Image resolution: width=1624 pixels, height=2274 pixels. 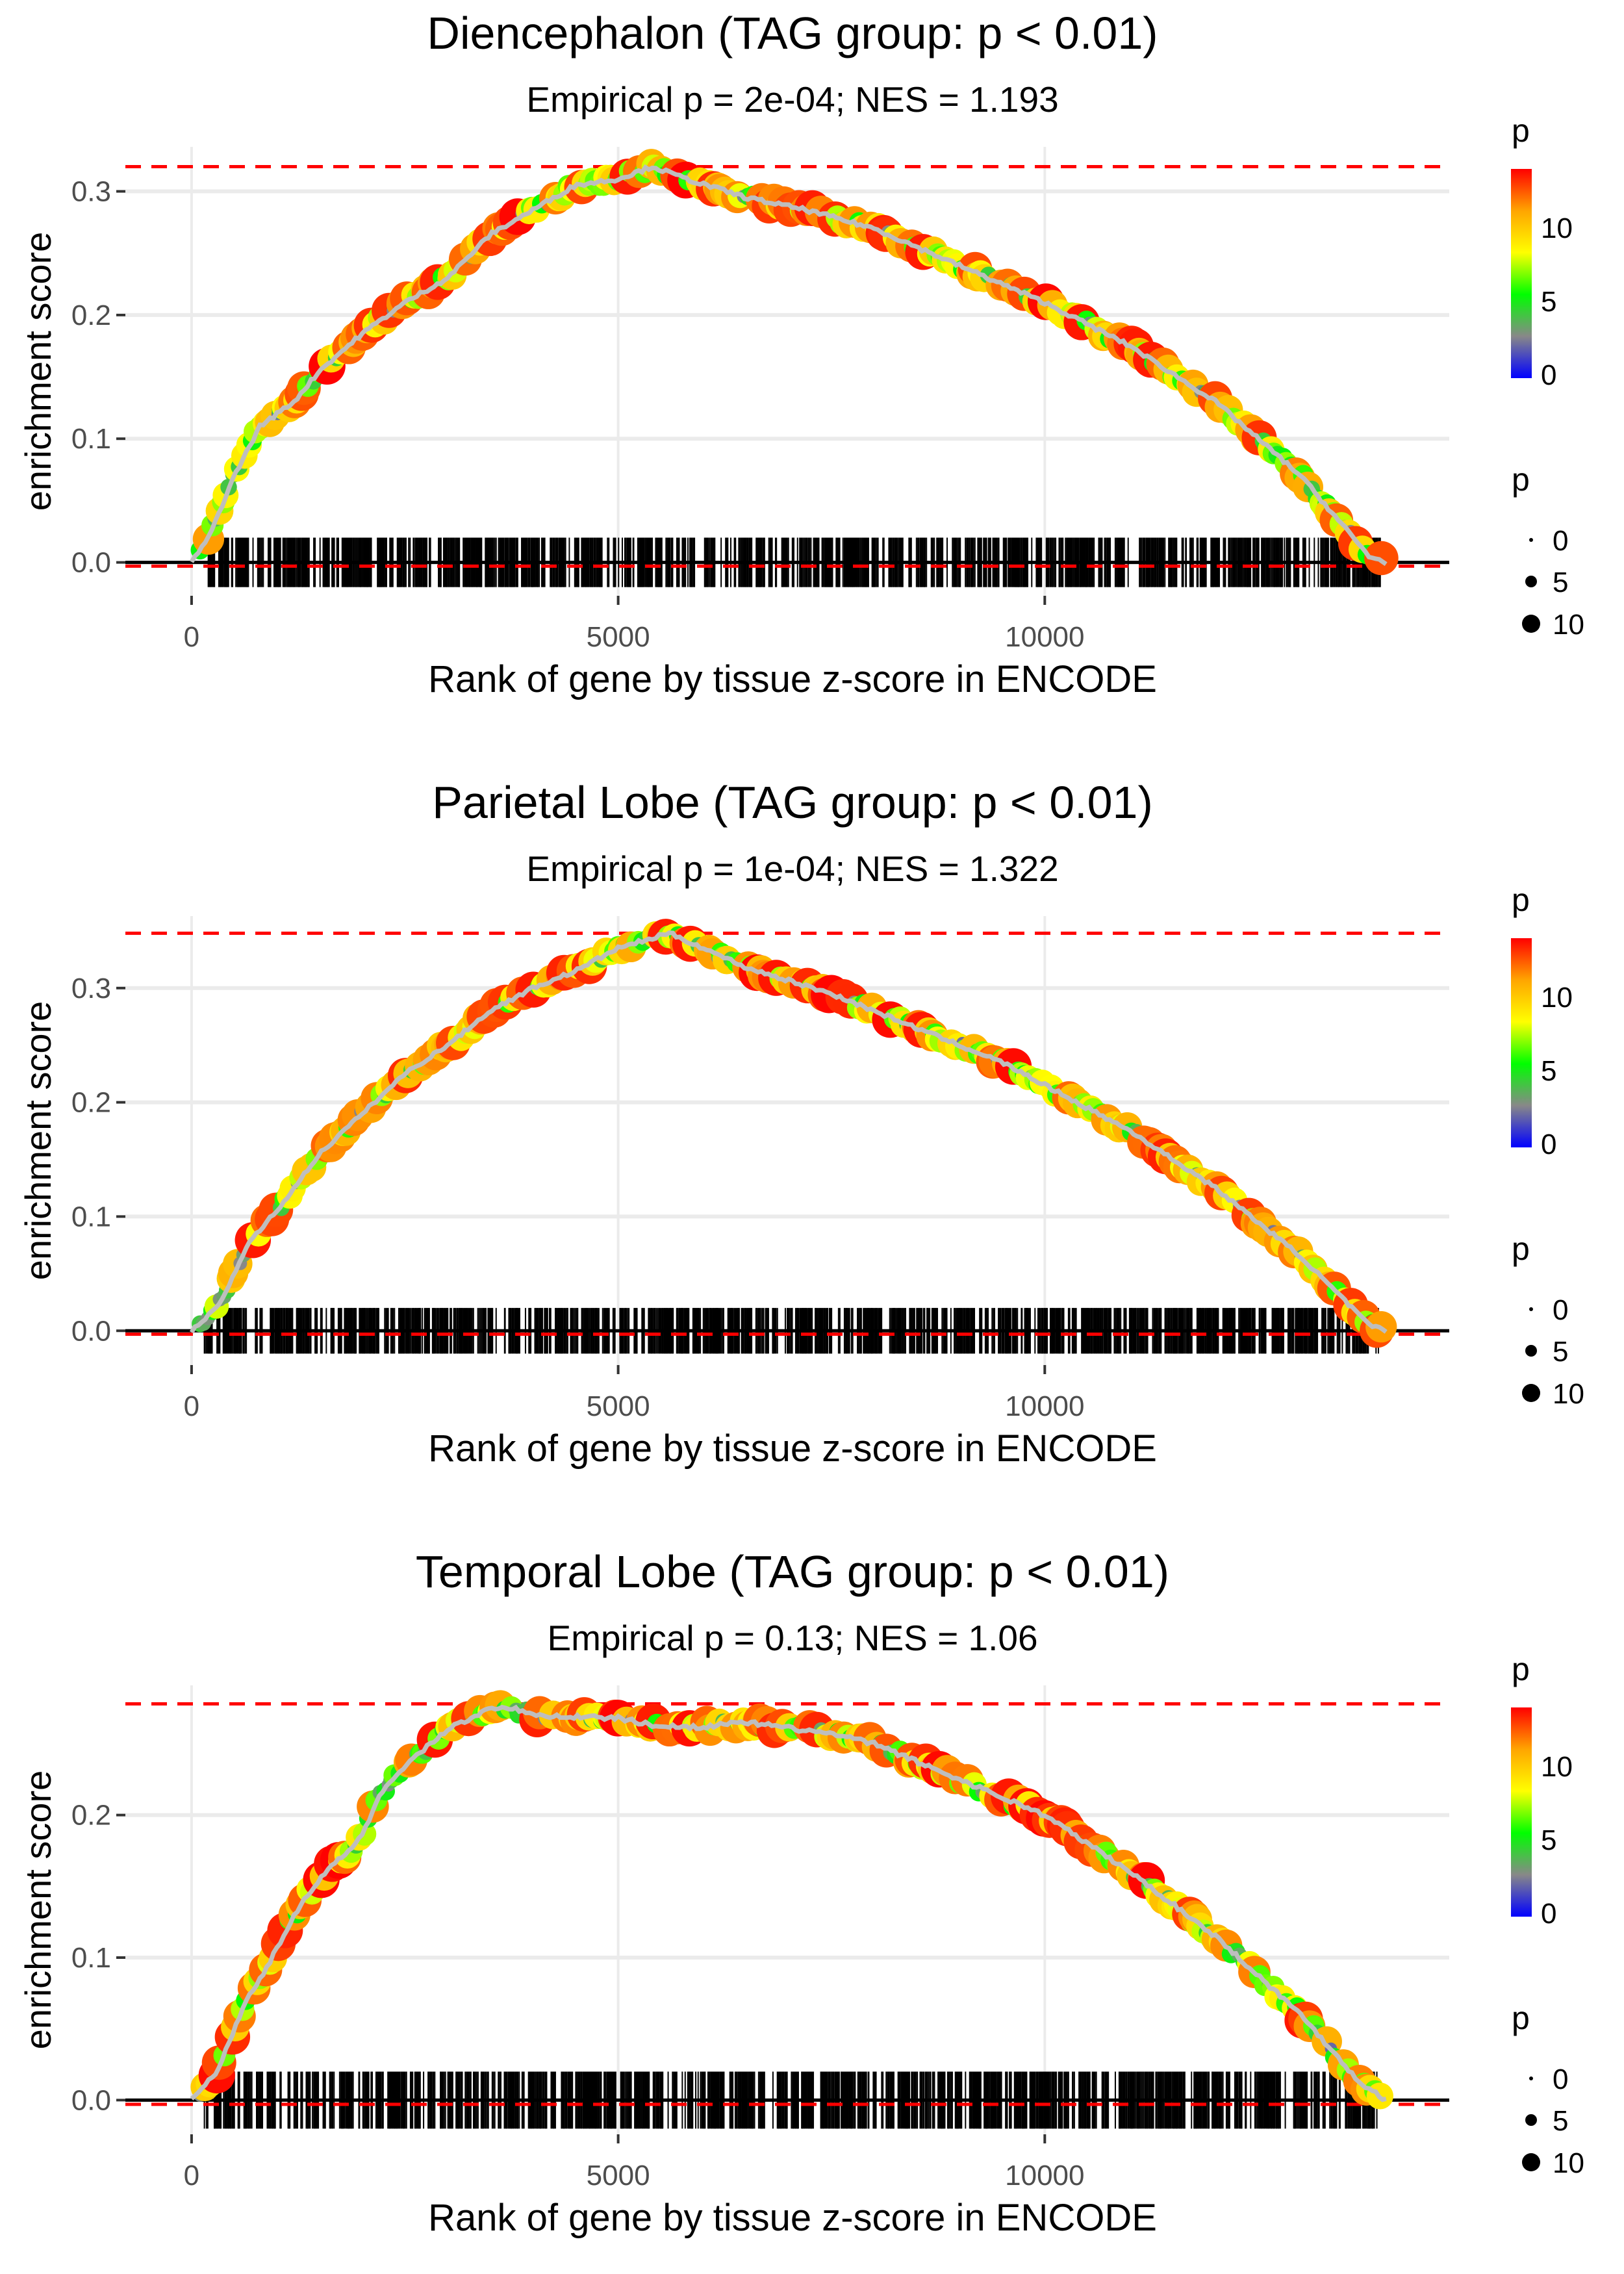 What do you see at coordinates (792, 99) in the screenshot?
I see `chart-subtitle: Empirical p = 2e-04; NES = 1.193` at bounding box center [792, 99].